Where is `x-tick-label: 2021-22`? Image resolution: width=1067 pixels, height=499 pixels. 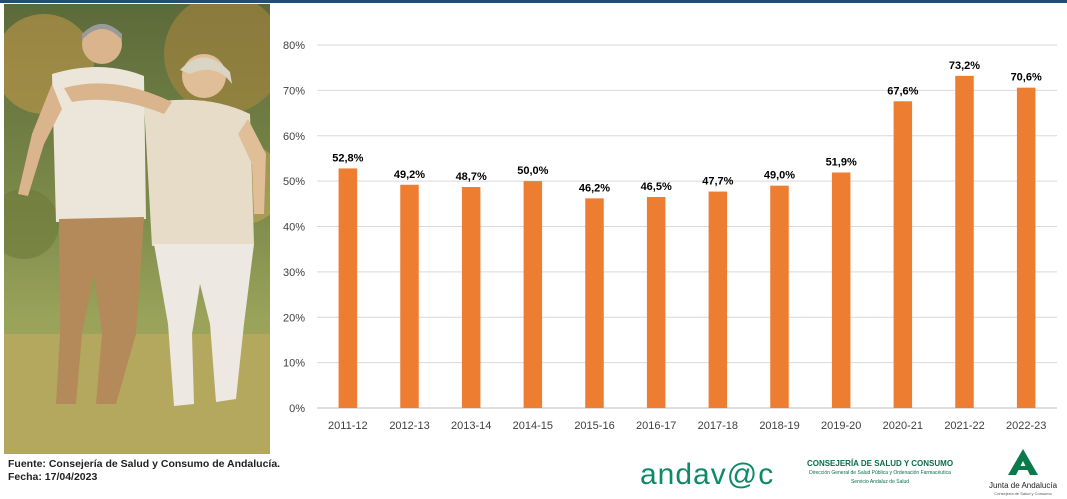
x-tick-label: 2021-22 is located at coordinates (964, 426).